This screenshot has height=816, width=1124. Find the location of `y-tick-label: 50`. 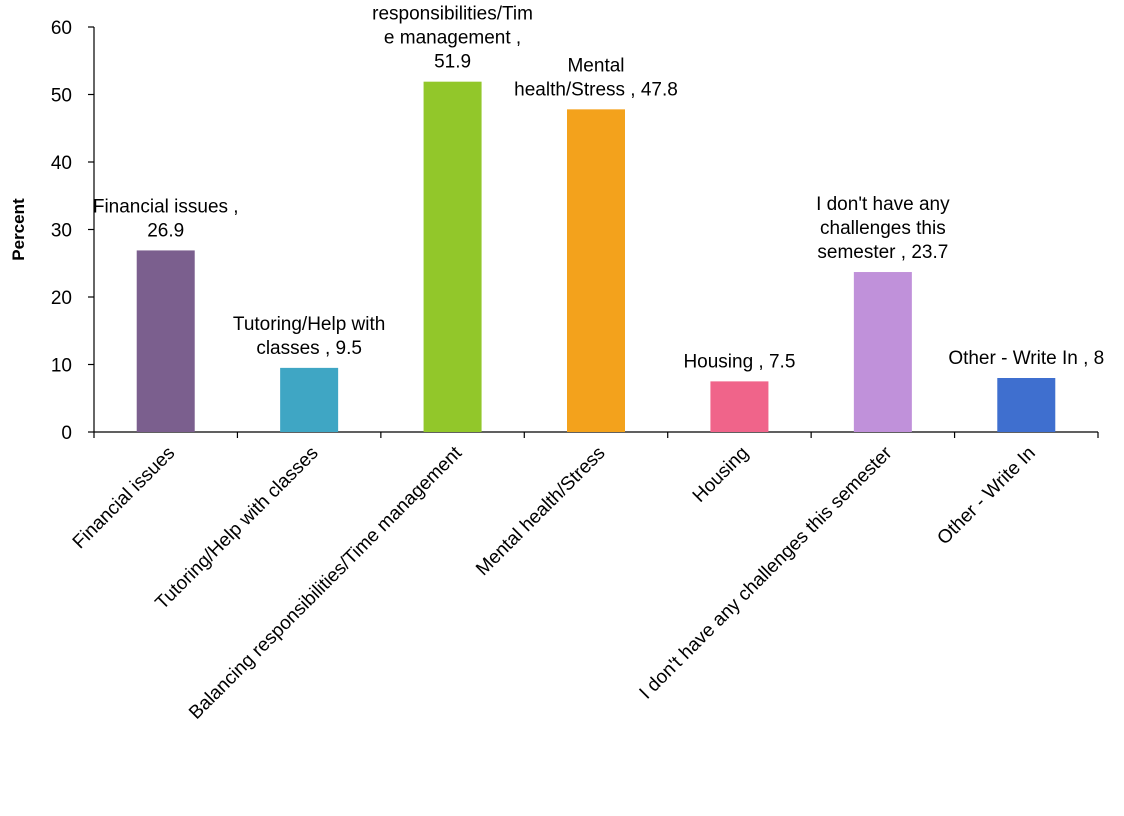

y-tick-label: 50 is located at coordinates (61, 96).